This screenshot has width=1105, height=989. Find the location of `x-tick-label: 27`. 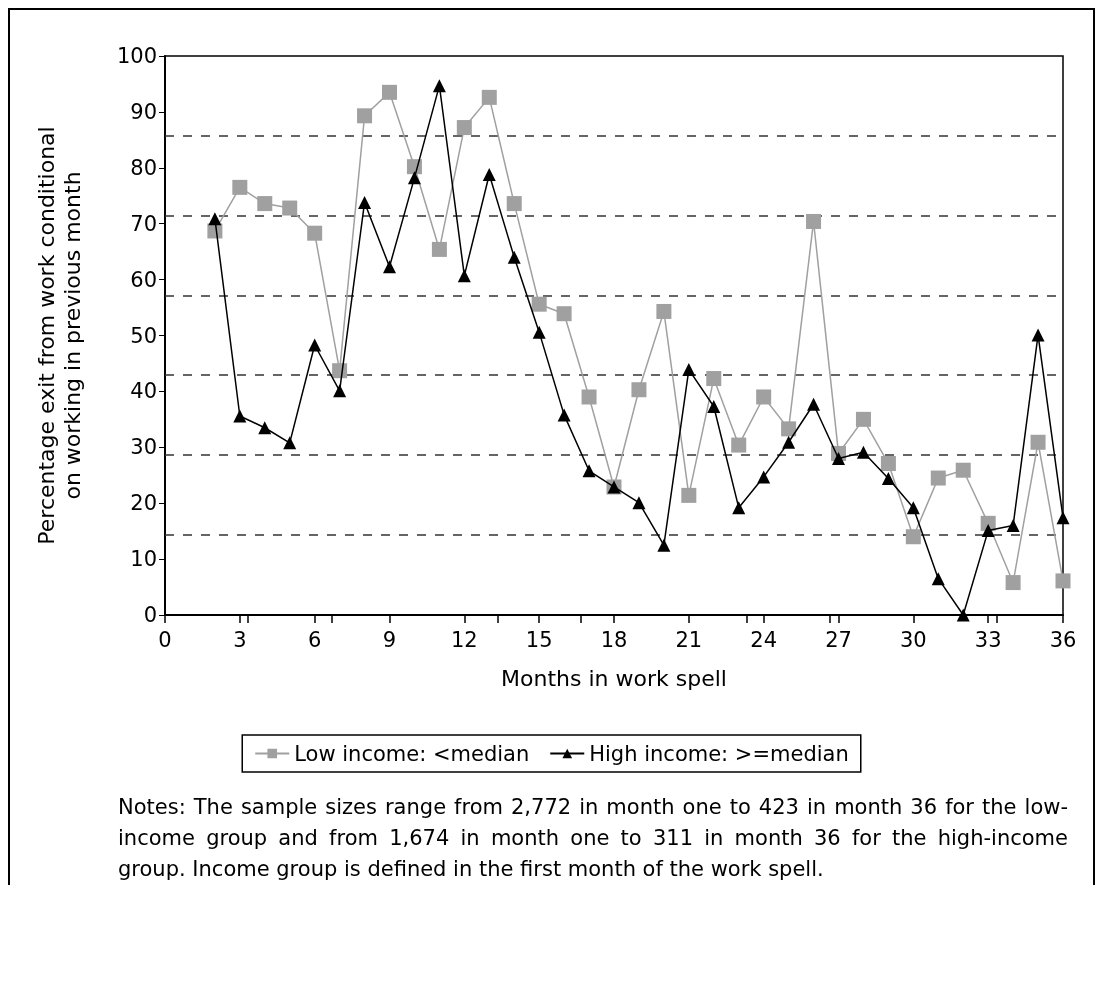

x-tick-label: 27 is located at coordinates (838, 639).